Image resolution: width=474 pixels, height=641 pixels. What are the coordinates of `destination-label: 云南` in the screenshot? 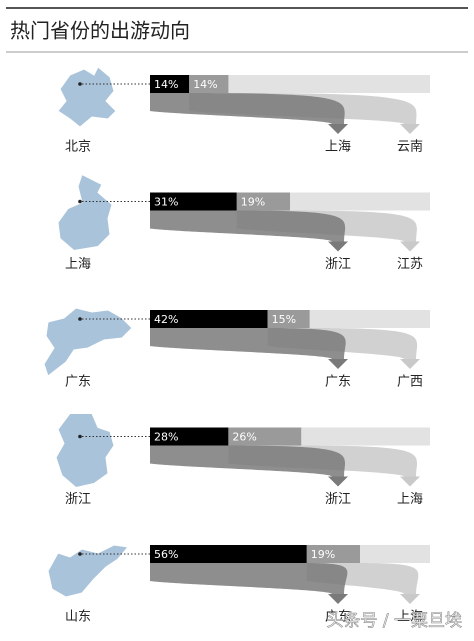 It's located at (410, 147).